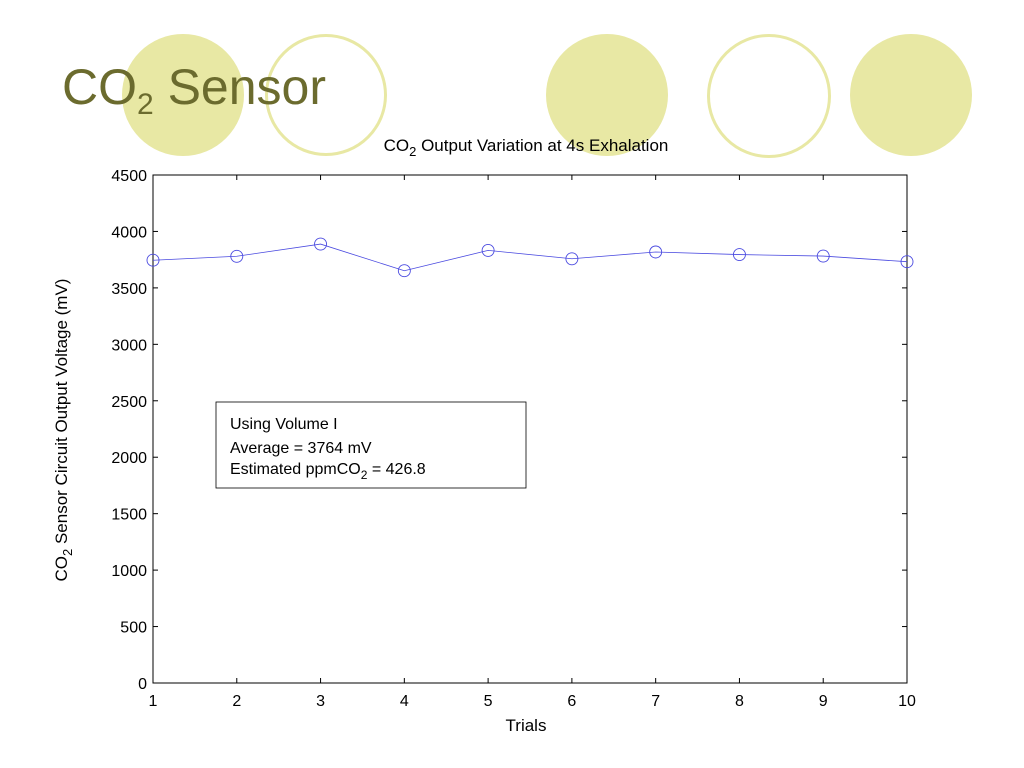 The width and height of the screenshot is (1024, 768). What do you see at coordinates (284, 424) in the screenshot?
I see `annotation-line-1: Using Volume I` at bounding box center [284, 424].